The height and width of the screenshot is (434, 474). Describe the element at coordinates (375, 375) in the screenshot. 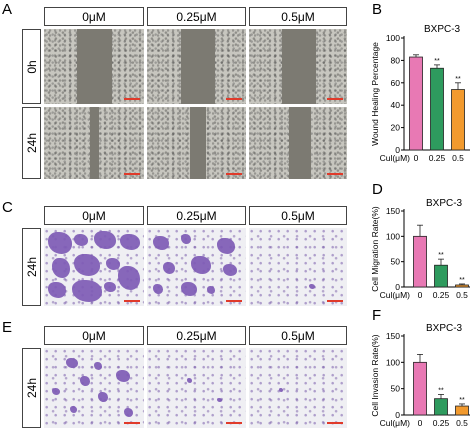

I see `y-axis-label: Cell Invasion Rate(%)` at that location.